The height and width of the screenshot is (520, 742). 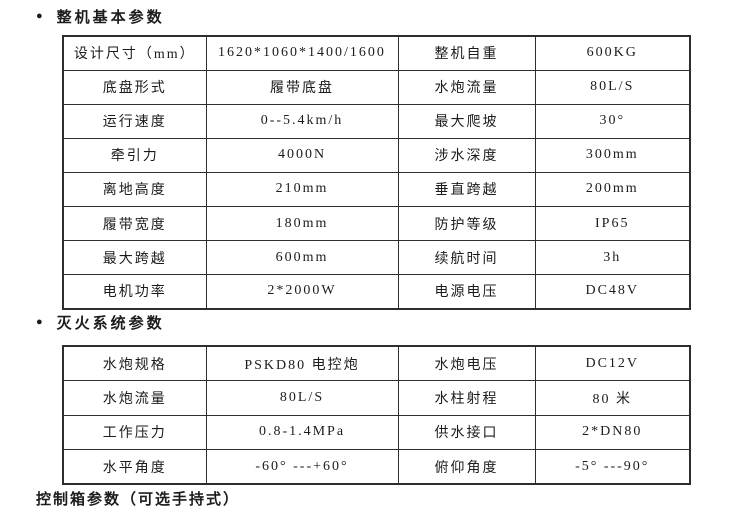 I want to click on table-row: 水炮流量 80L/S 水柱射程 80 米, so click(x=376, y=398).